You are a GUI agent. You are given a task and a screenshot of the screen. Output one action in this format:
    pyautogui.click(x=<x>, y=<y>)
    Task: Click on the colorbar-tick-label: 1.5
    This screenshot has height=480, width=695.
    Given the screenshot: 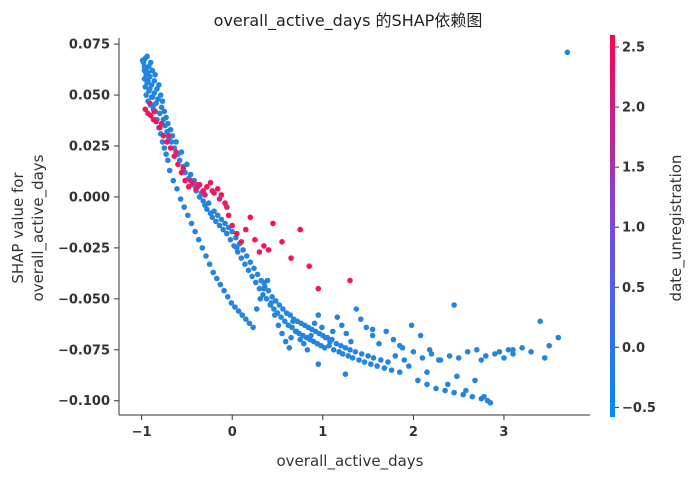 What is the action you would take?
    pyautogui.click(x=633, y=168)
    